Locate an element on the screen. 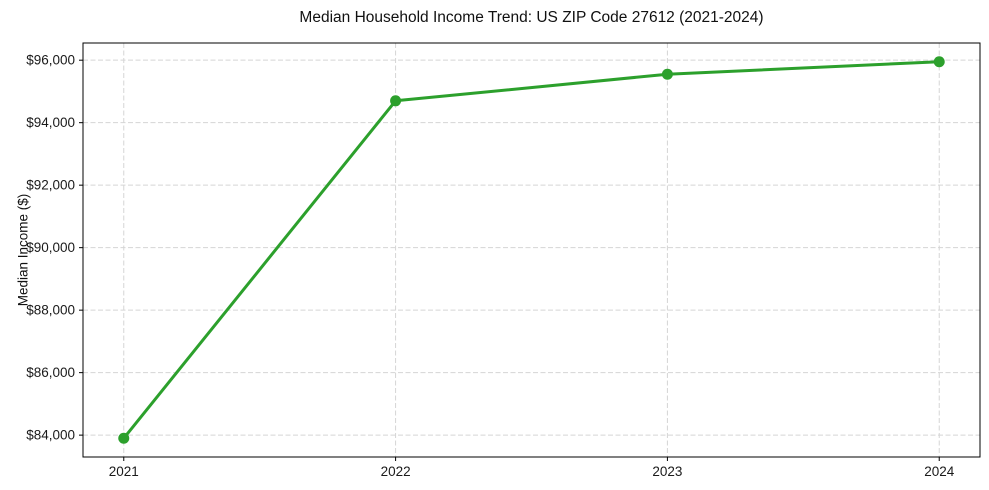  x-tick-label: 2023 is located at coordinates (667, 471).